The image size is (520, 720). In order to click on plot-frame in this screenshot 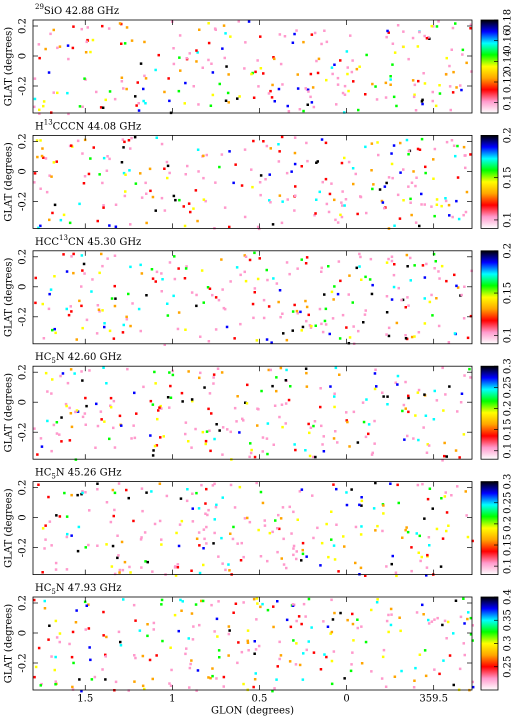, I will do `click(252, 297)`.